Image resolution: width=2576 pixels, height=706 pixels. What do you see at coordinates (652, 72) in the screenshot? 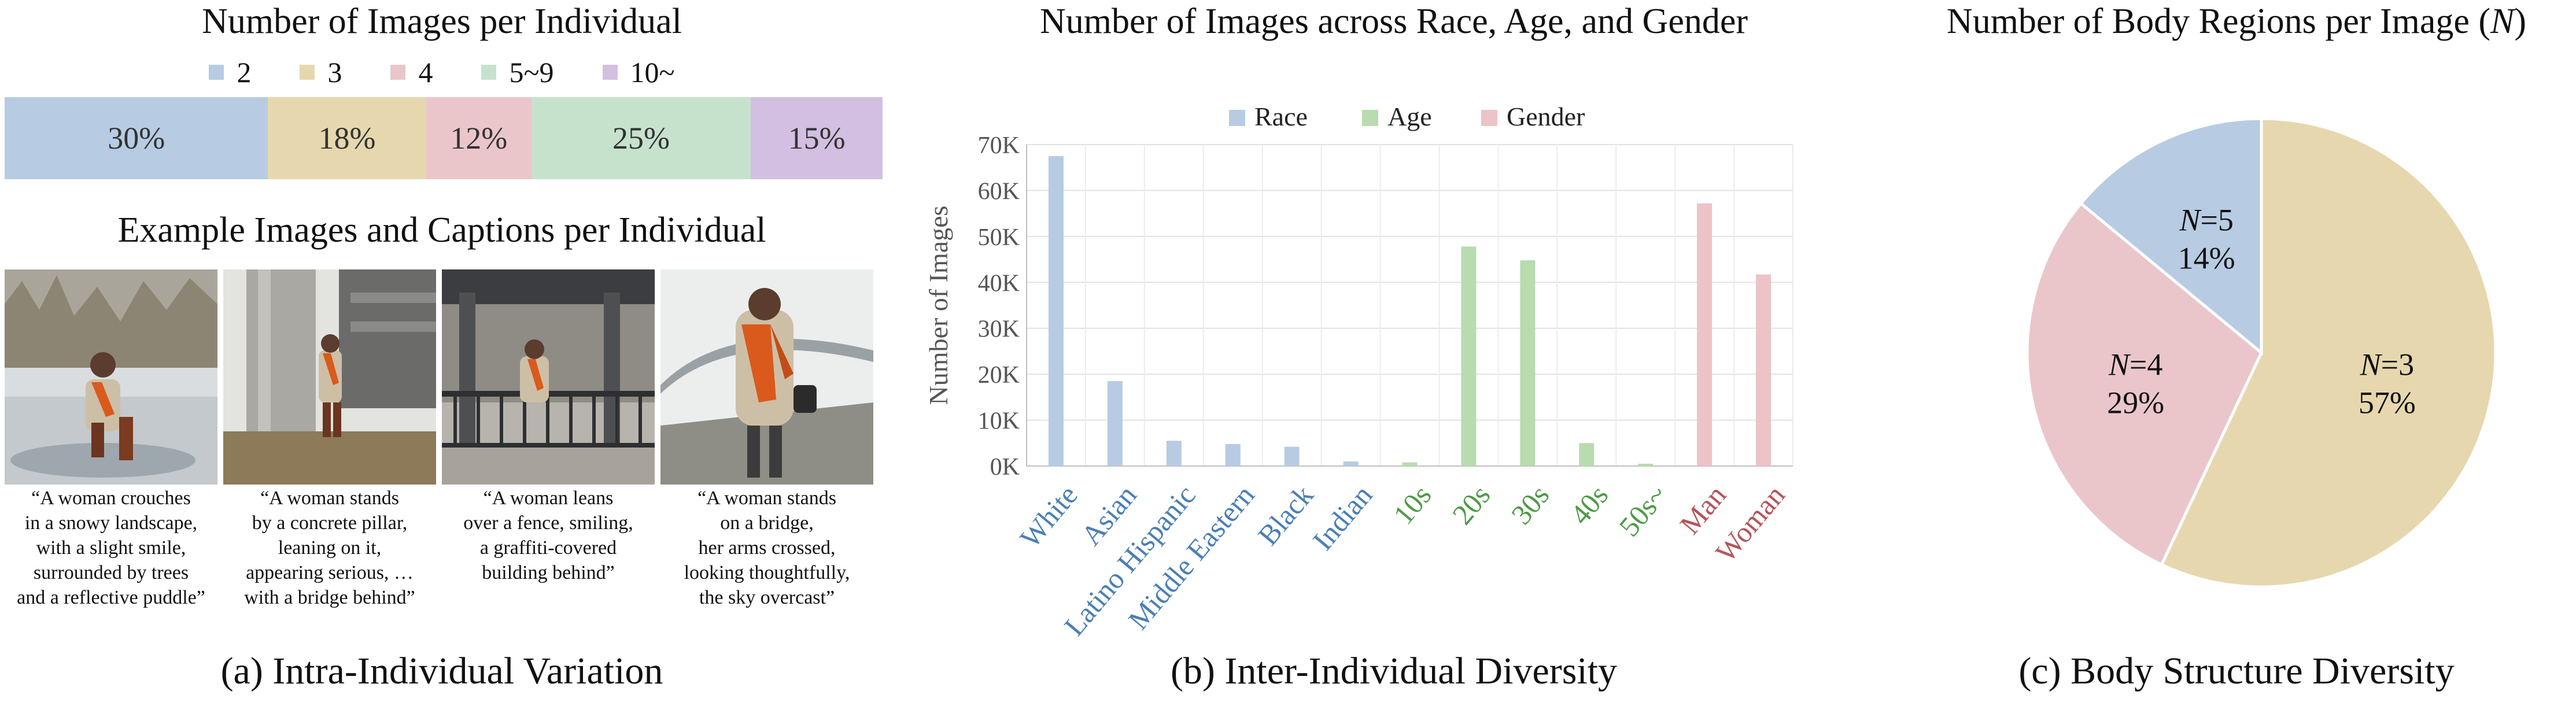
I see `legend-label: 10~` at bounding box center [652, 72].